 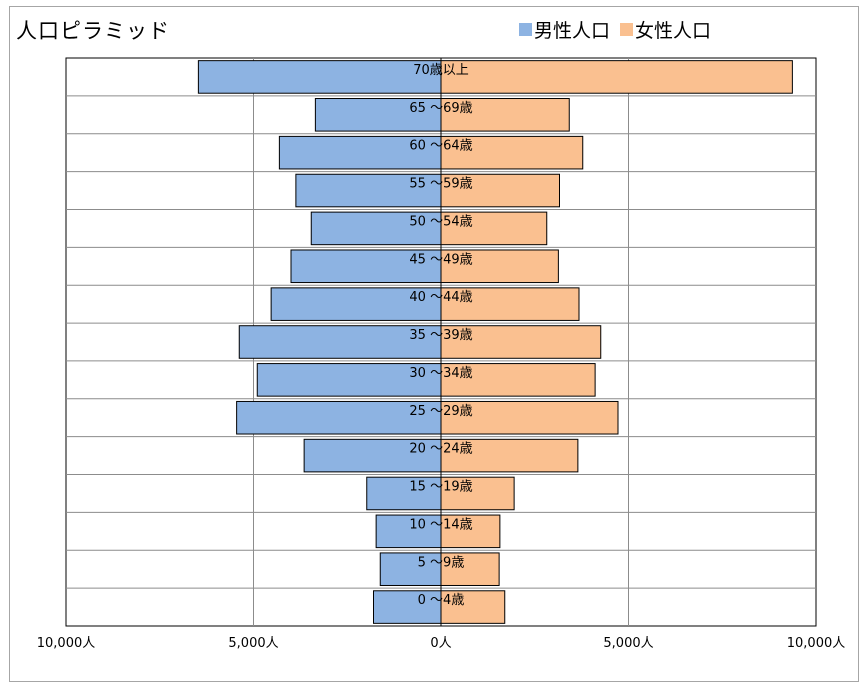 I want to click on age-band-label: 45 ～49歳, so click(x=440, y=259).